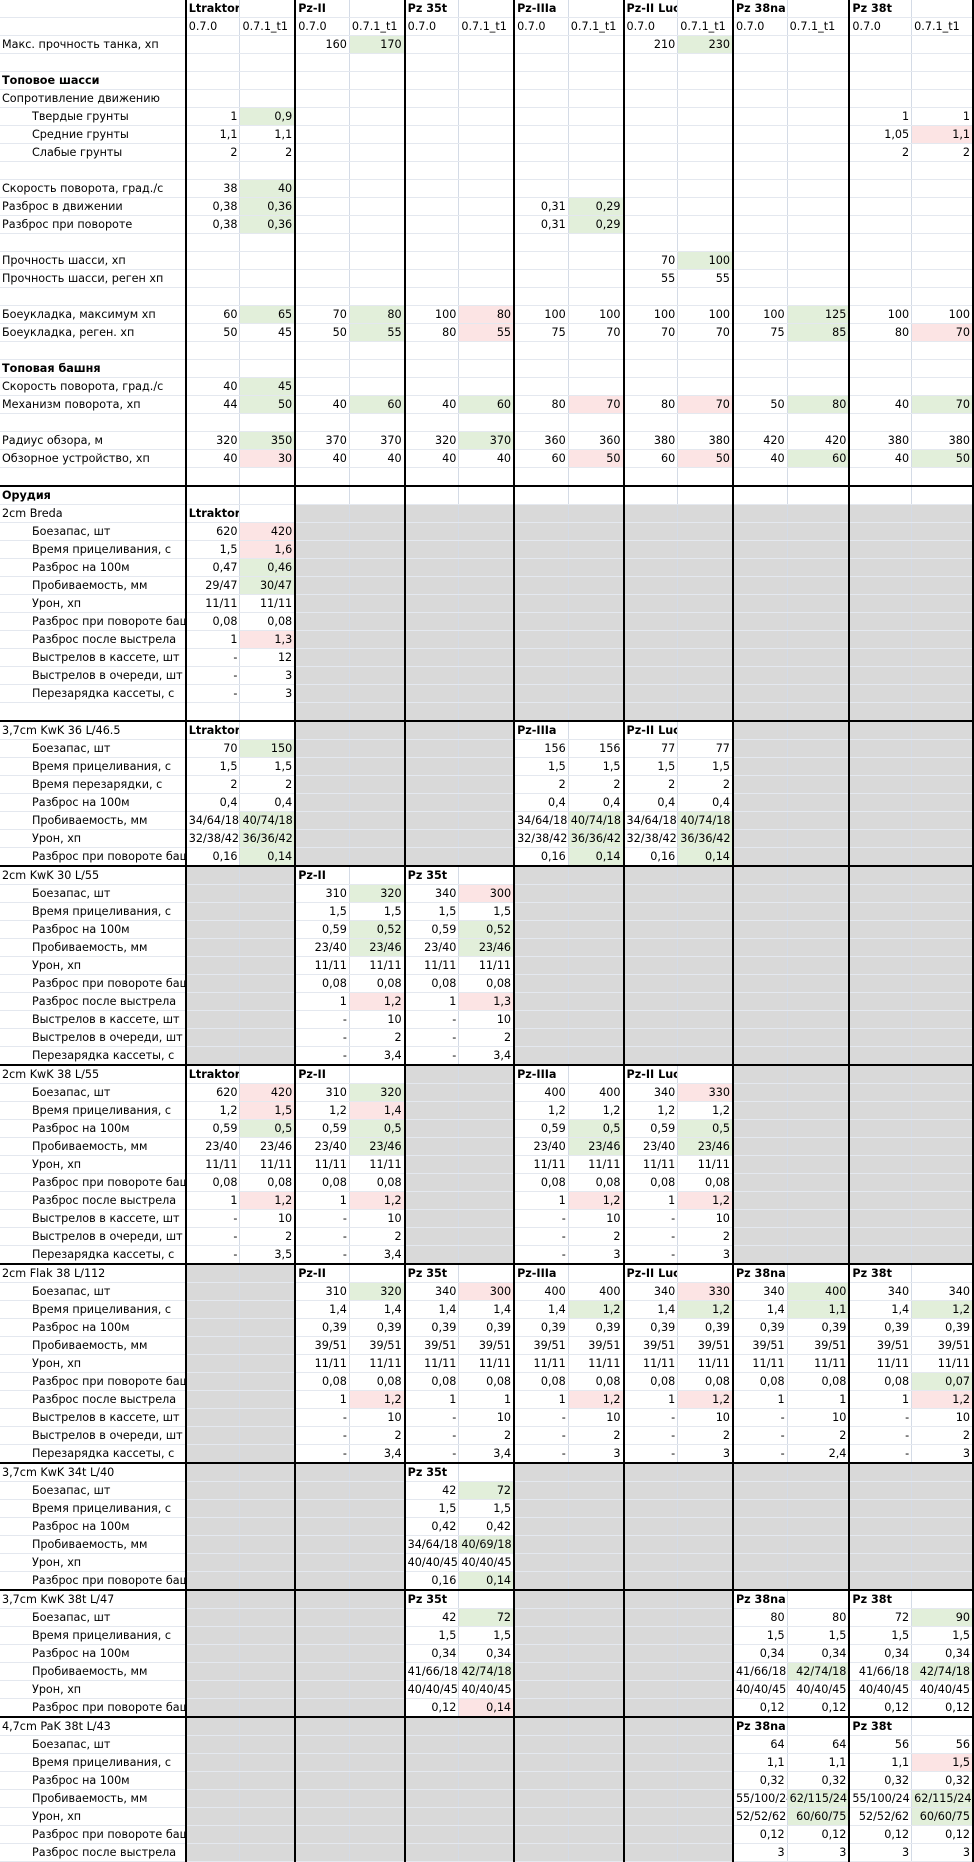  What do you see at coordinates (213, 567) in the screenshot?
I see `old-value-cell: 0,47` at bounding box center [213, 567].